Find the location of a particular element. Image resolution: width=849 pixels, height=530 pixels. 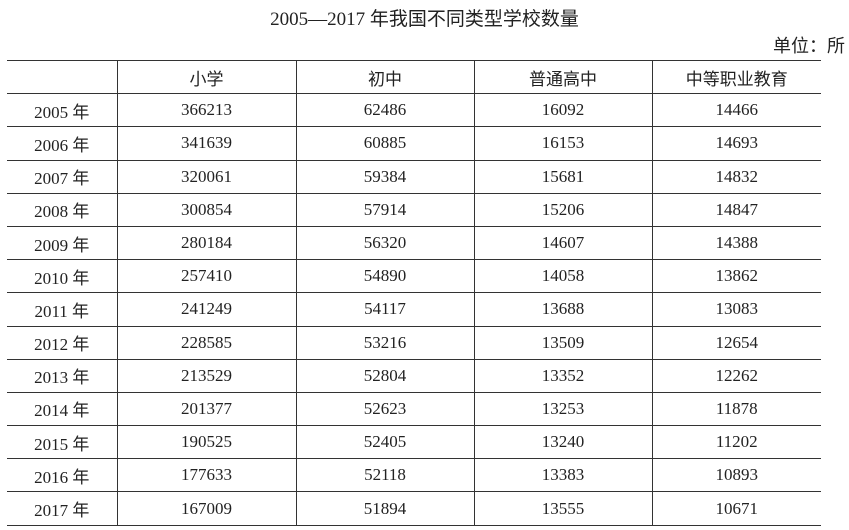

row-label: 2013 年 is located at coordinates (62, 375).